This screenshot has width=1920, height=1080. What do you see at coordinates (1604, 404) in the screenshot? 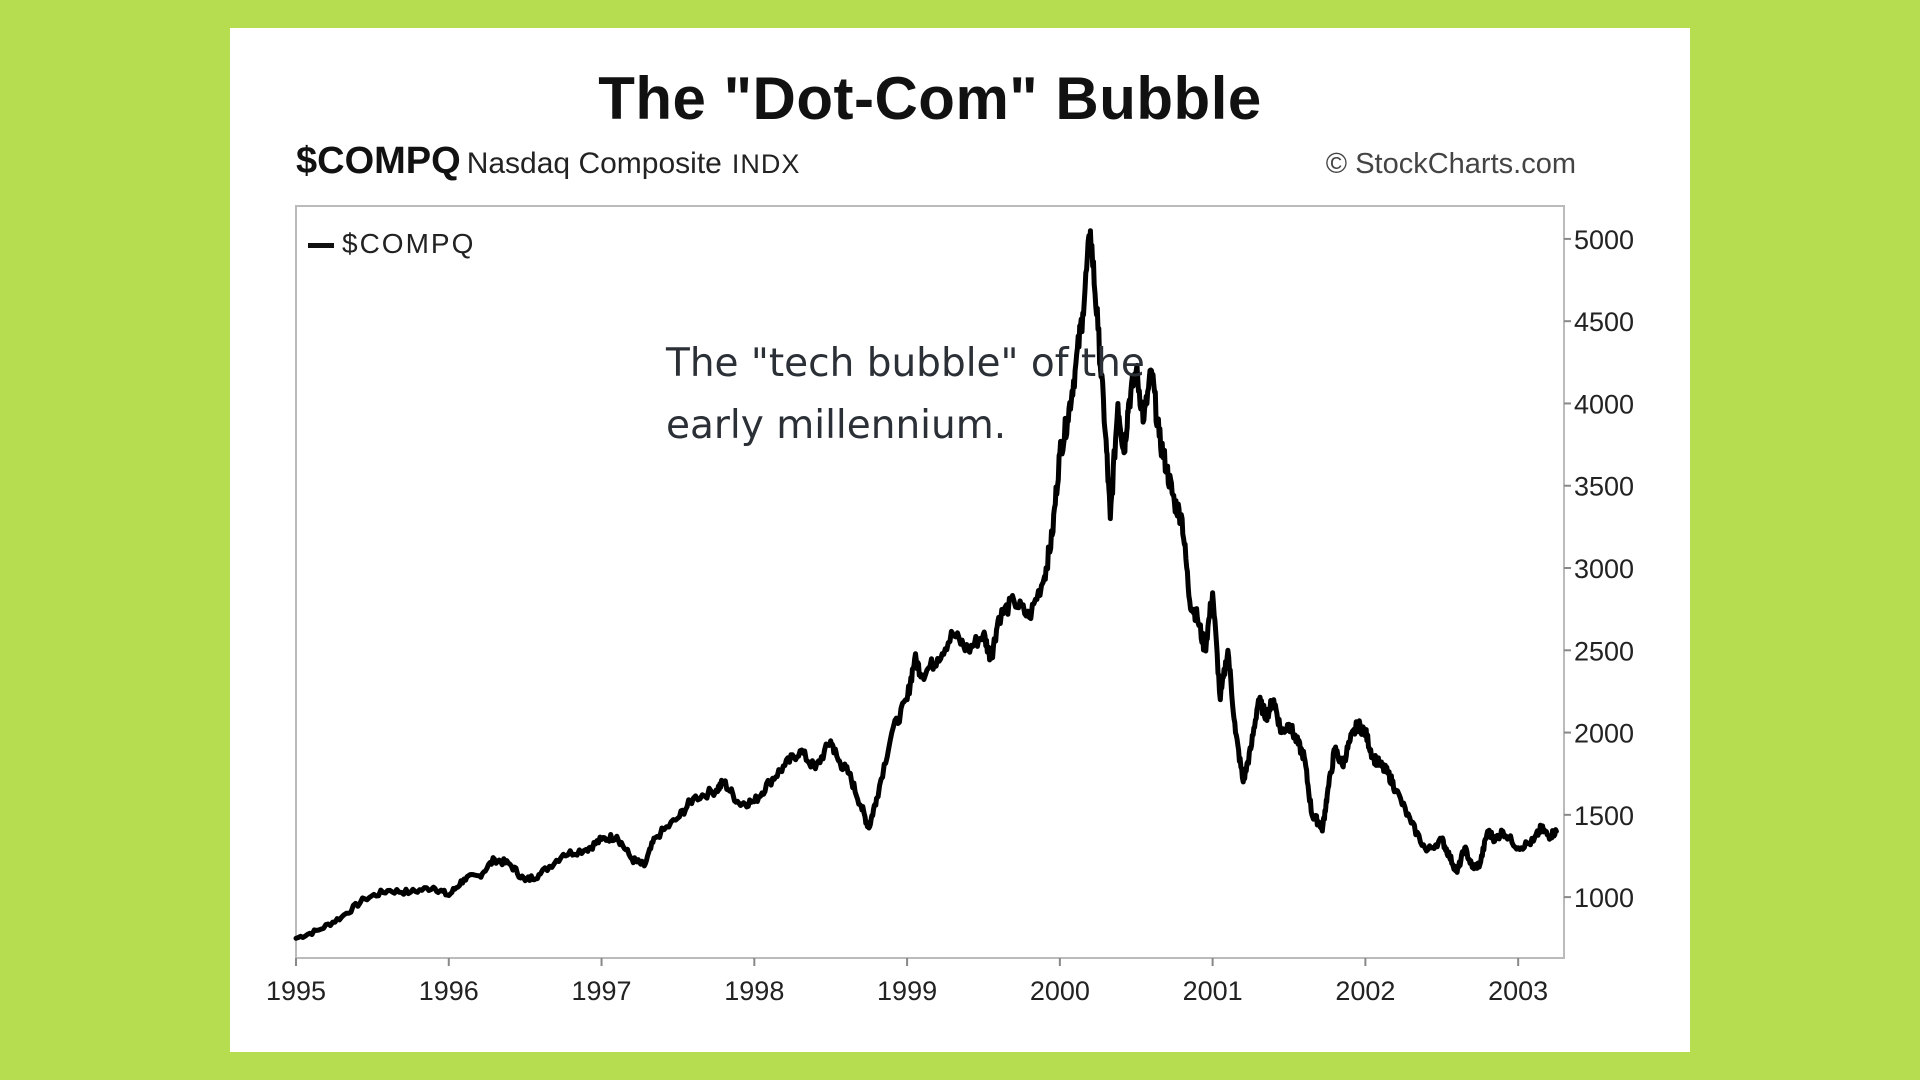
I see `y-tick-label: 4000` at bounding box center [1604, 404].